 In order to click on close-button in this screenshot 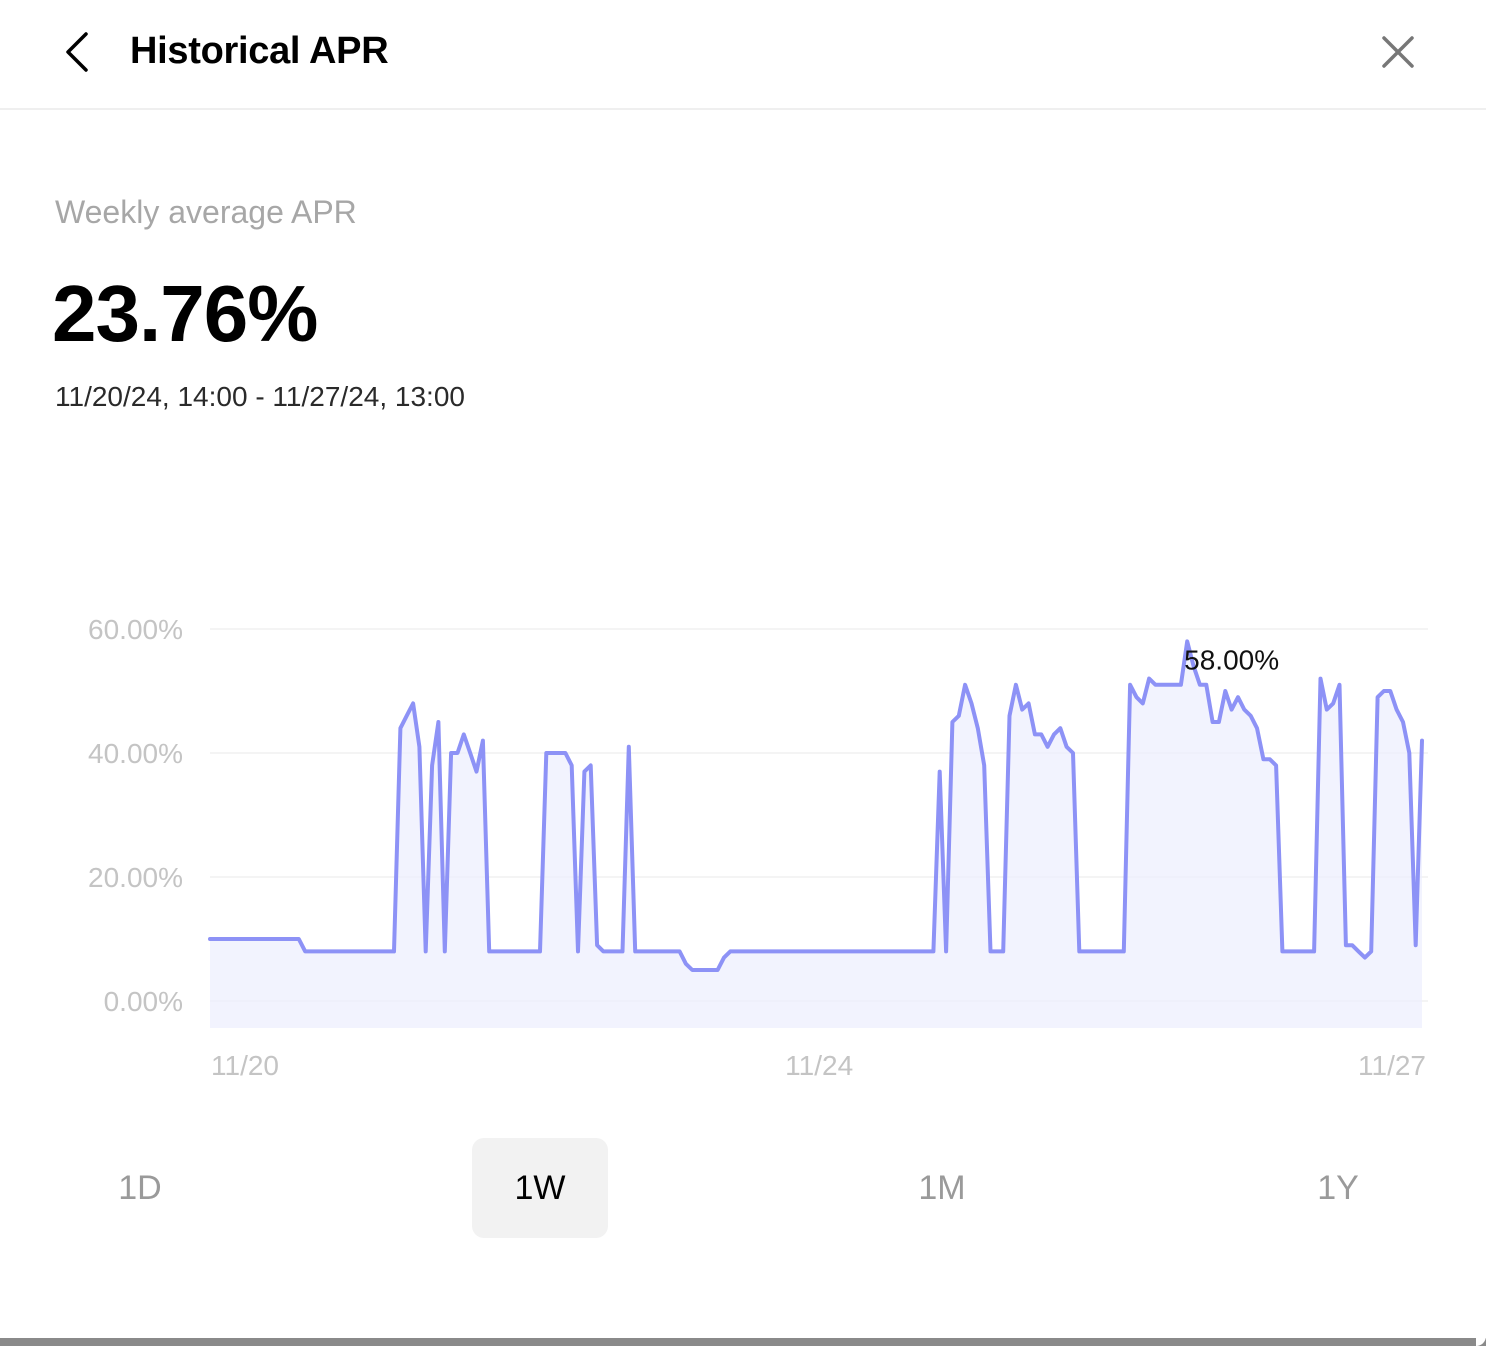, I will do `click(1398, 52)`.